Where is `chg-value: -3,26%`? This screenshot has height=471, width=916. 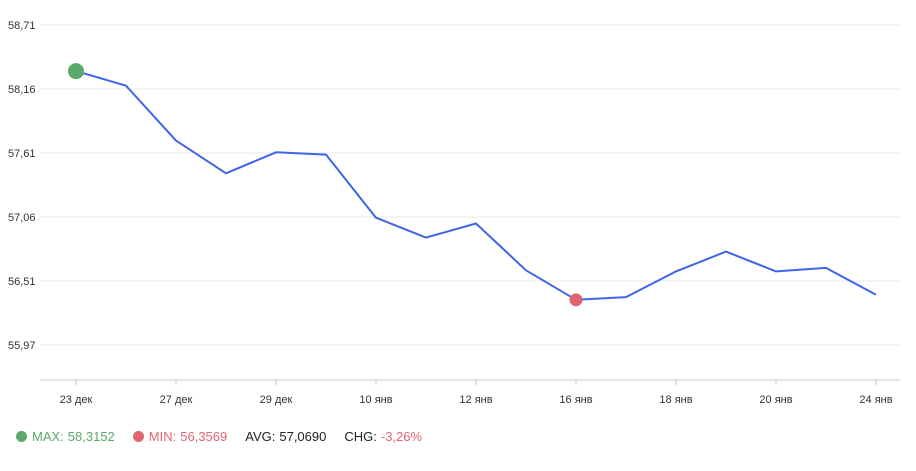
chg-value: -3,26% is located at coordinates (401, 436).